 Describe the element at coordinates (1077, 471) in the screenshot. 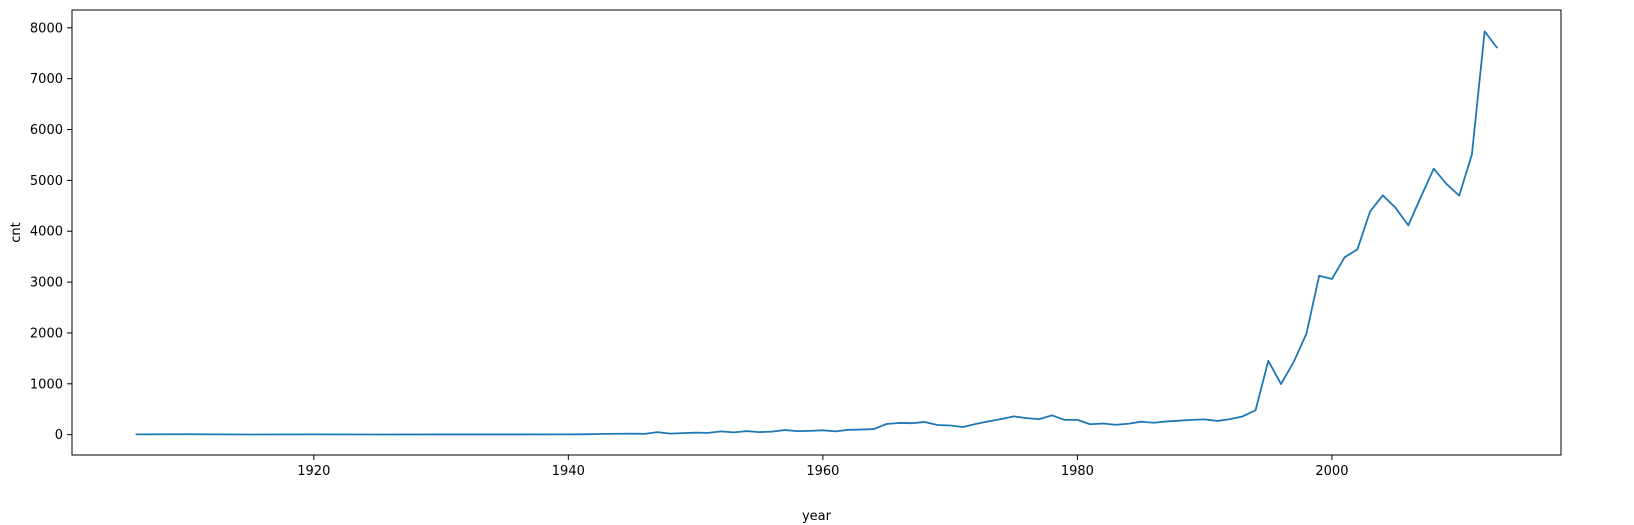

I see `x-tick-label: 1980` at that location.